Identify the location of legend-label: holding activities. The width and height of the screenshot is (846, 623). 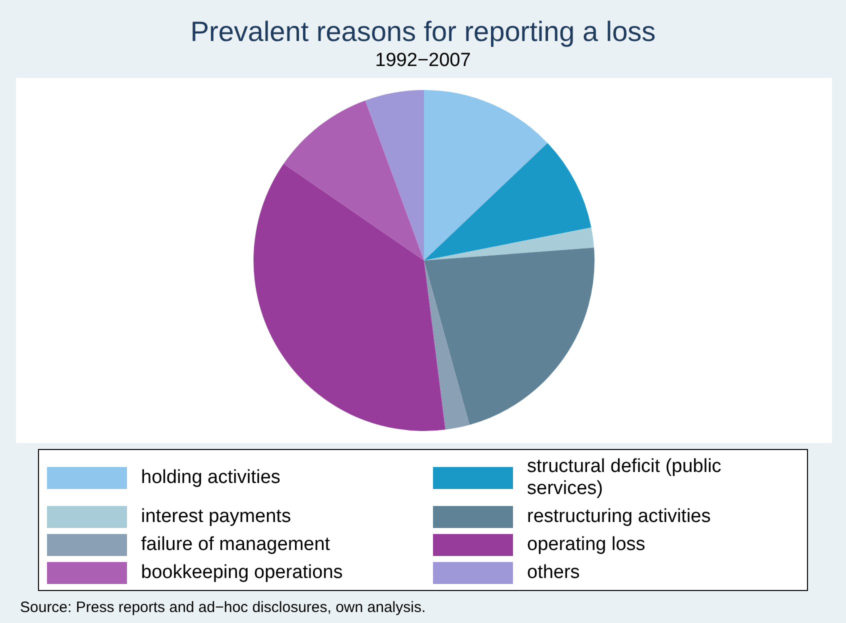
(210, 478).